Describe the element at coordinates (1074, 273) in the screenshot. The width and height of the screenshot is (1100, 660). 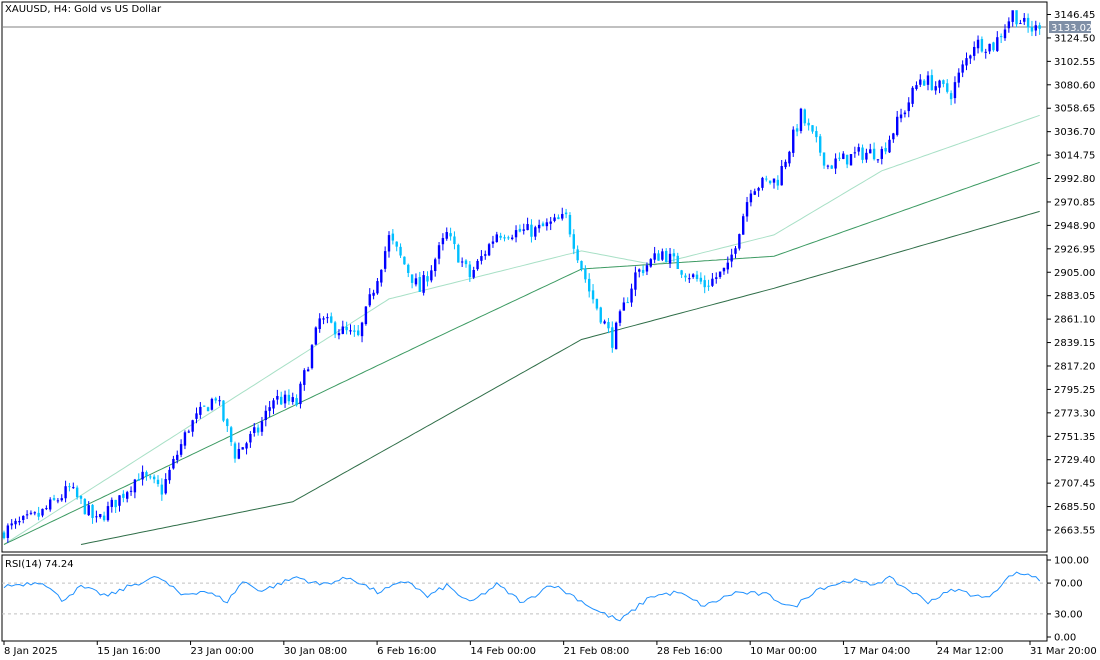
I see `price-tick-label: 2905.00` at that location.